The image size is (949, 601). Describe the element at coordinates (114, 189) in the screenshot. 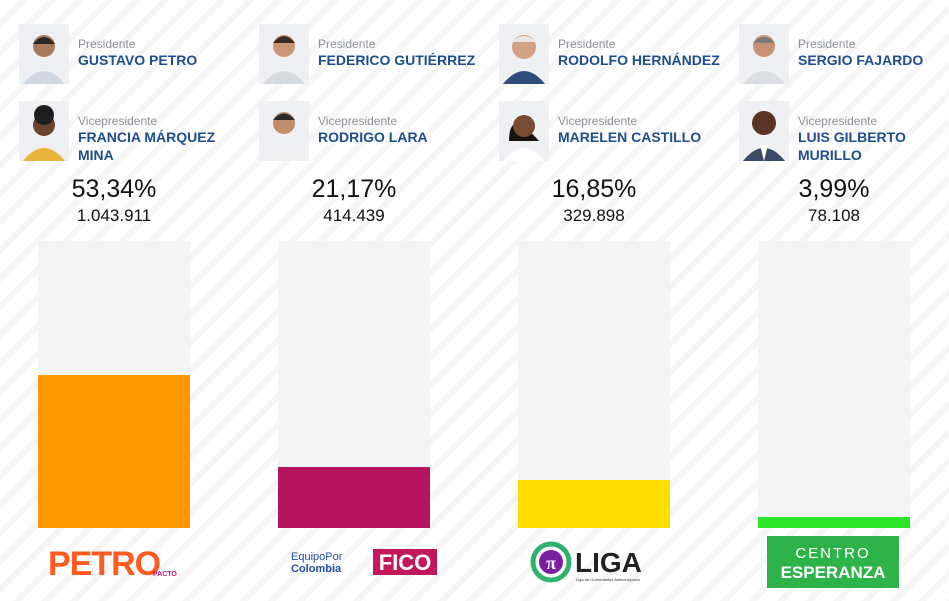

I see `percentage-label: 53,34%` at that location.